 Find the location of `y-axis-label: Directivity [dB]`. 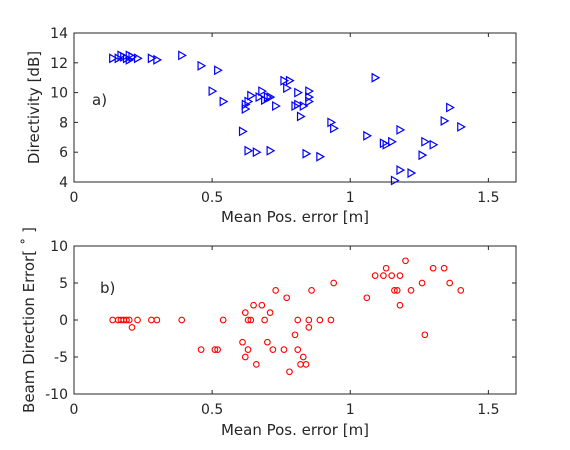

y-axis-label: Directivity [dB] is located at coordinates (34, 107).